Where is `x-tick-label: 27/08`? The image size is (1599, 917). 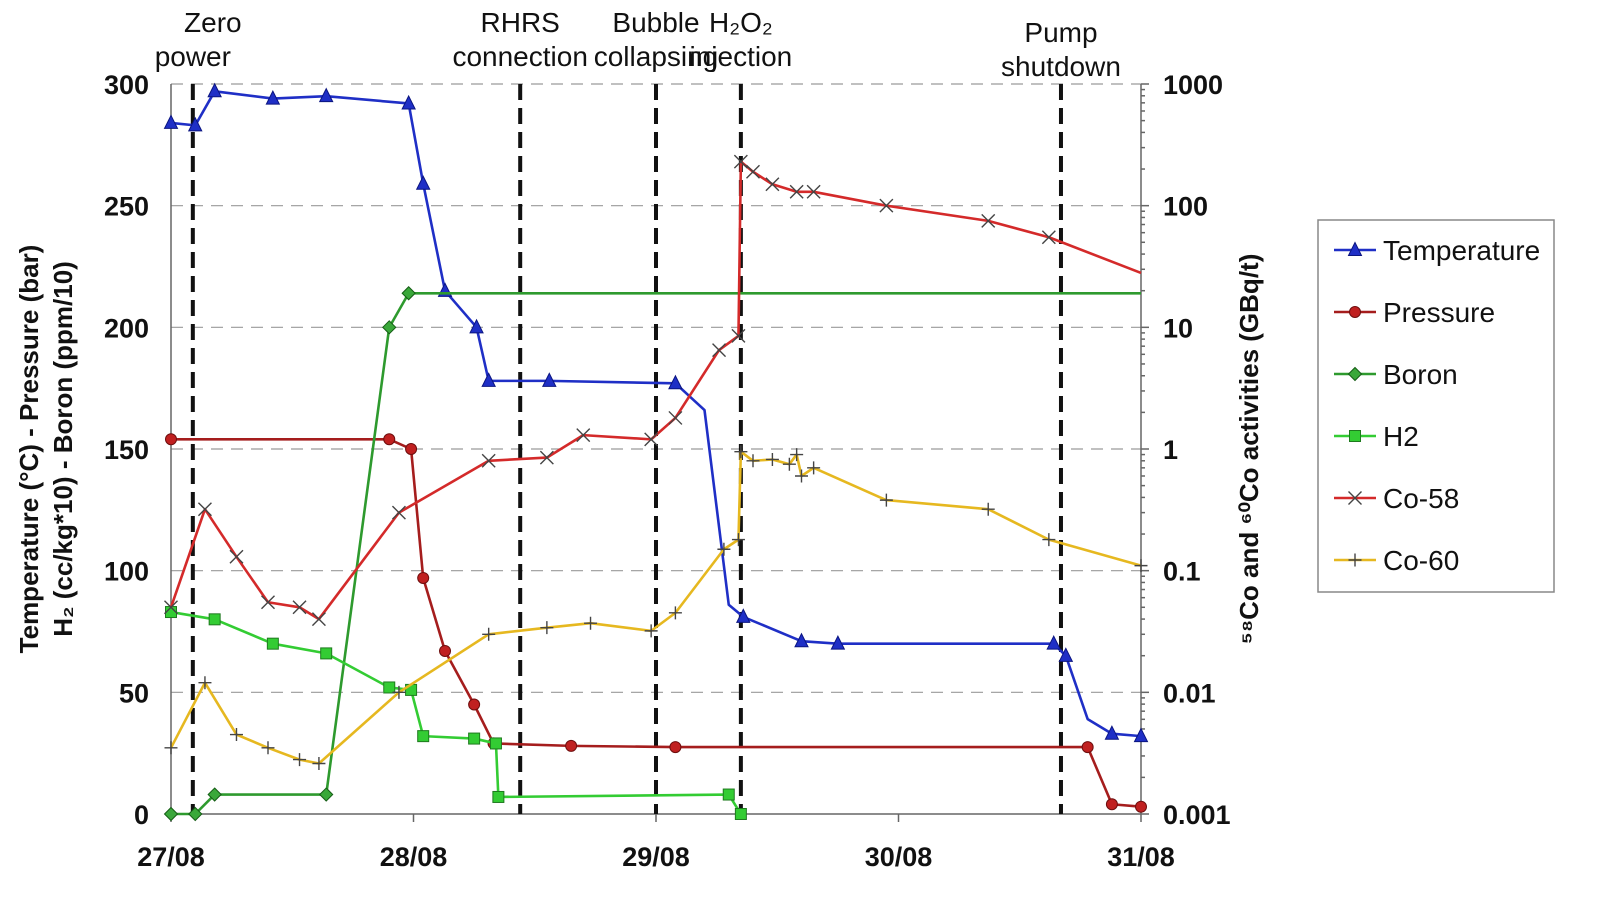 x-tick-label: 27/08 is located at coordinates (171, 857).